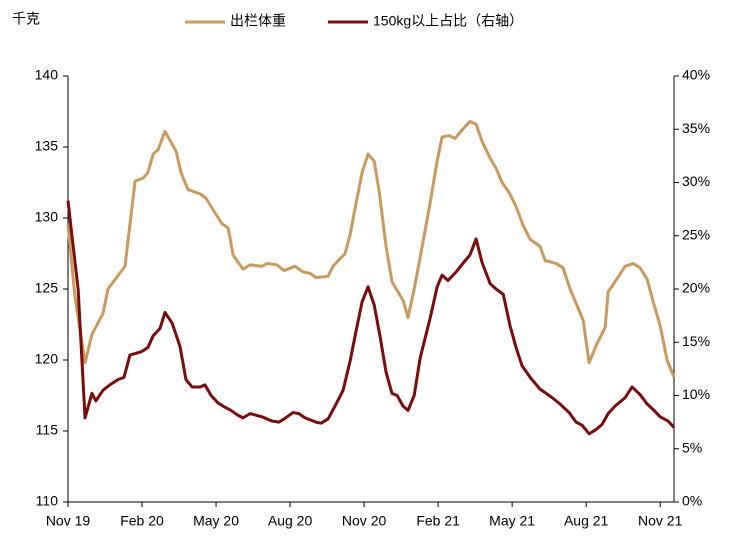 The image size is (756, 545). What do you see at coordinates (438, 521) in the screenshot?
I see `x-tick-label: Feb 21` at bounding box center [438, 521].